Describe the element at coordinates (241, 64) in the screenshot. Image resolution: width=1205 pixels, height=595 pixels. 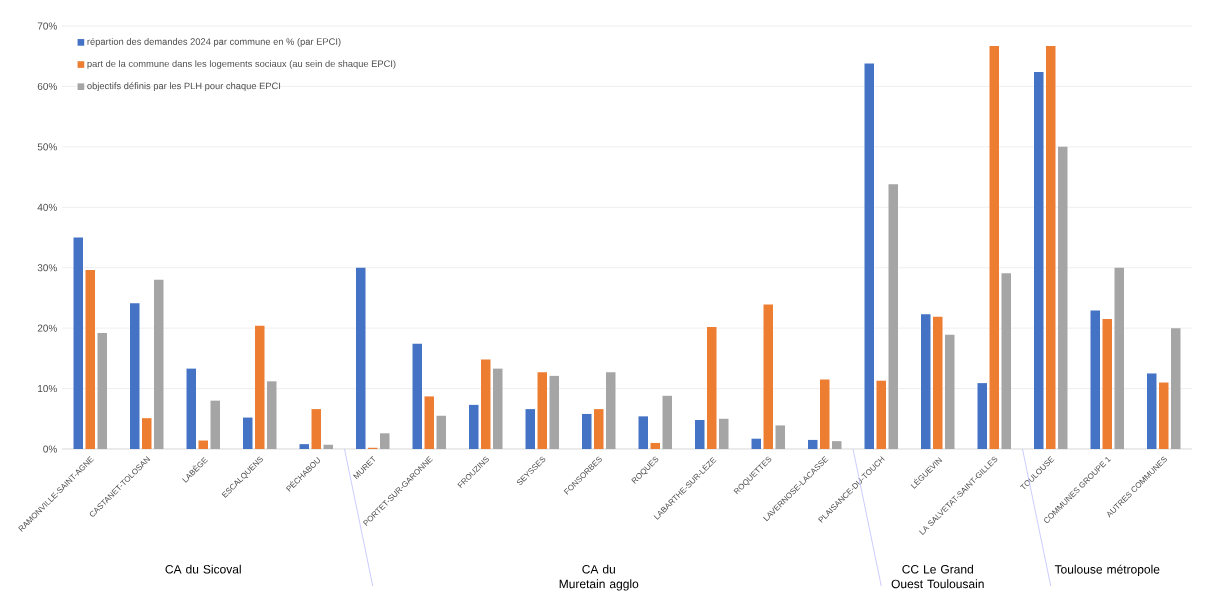
I see `legend-label: part de la commune dans les logements sociaux (au sein de shaque EPCI)` at that location.